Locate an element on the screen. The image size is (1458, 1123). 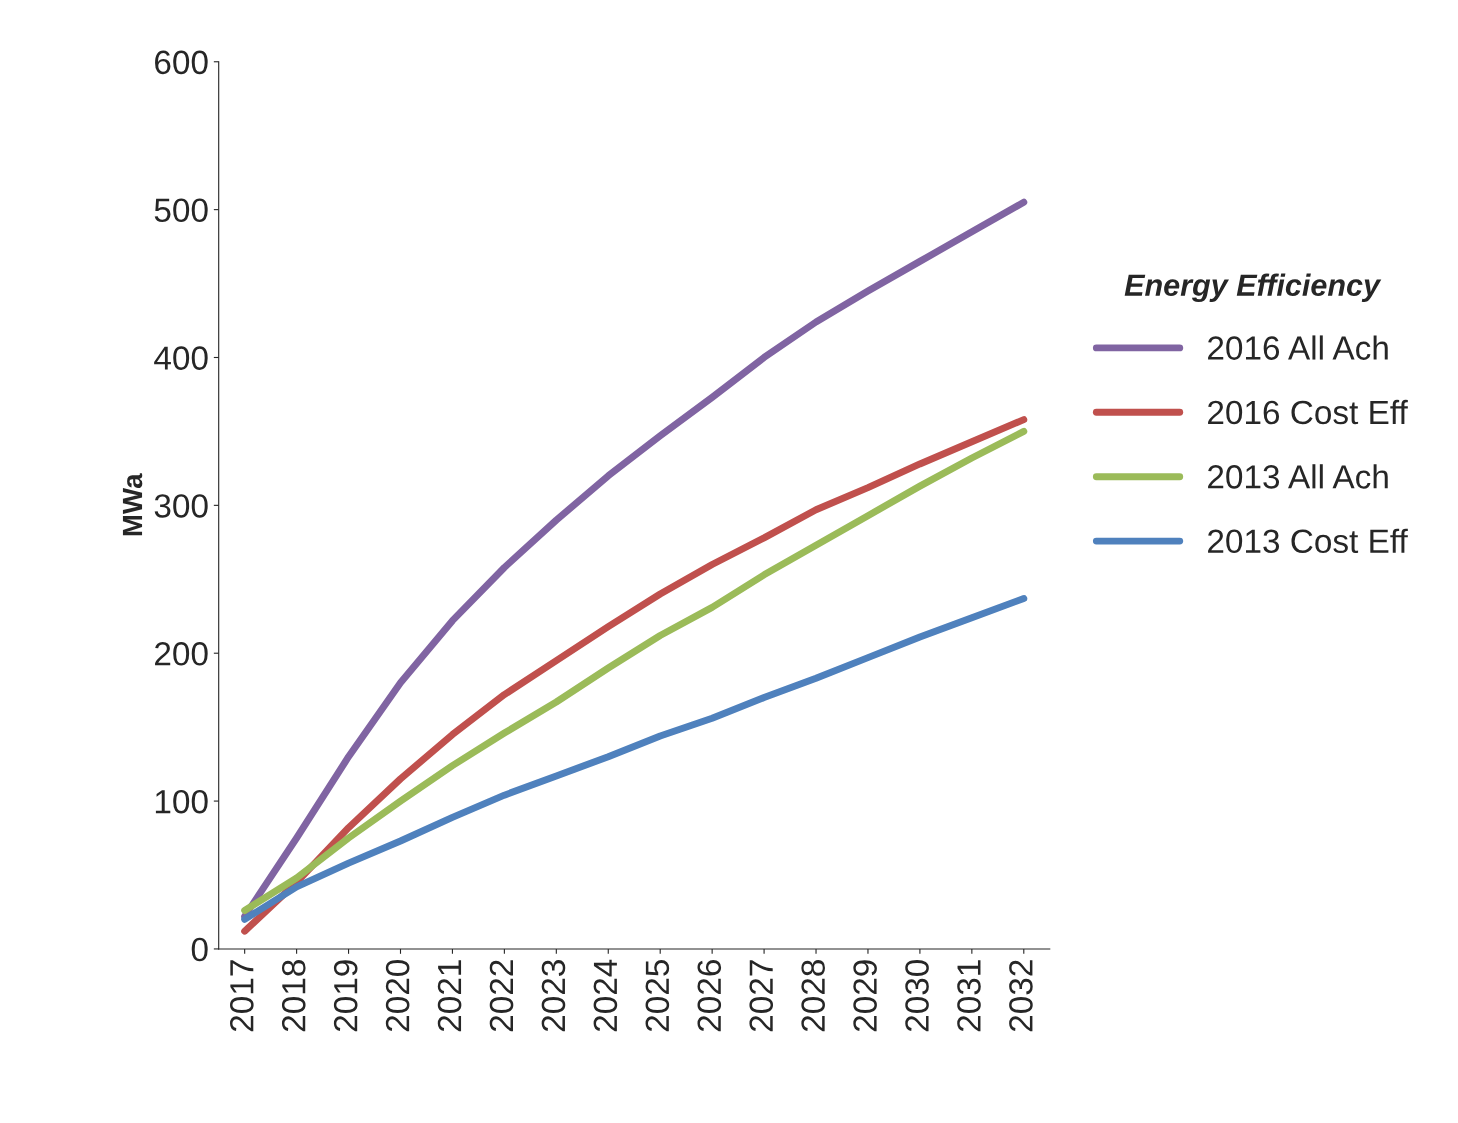
y-tick-label: 200 is located at coordinates (181, 654).